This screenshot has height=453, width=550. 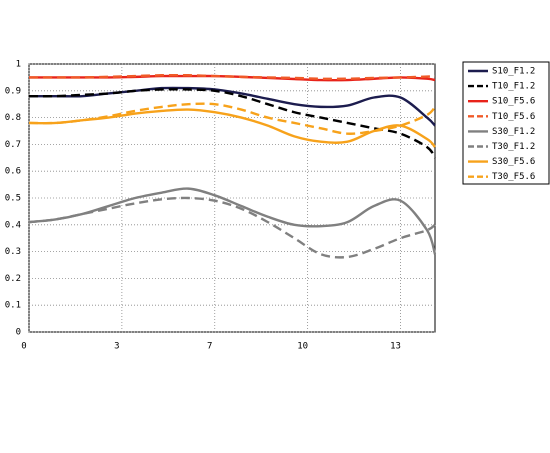 I want to click on y-tick-label: 0.4, so click(x=13, y=225).